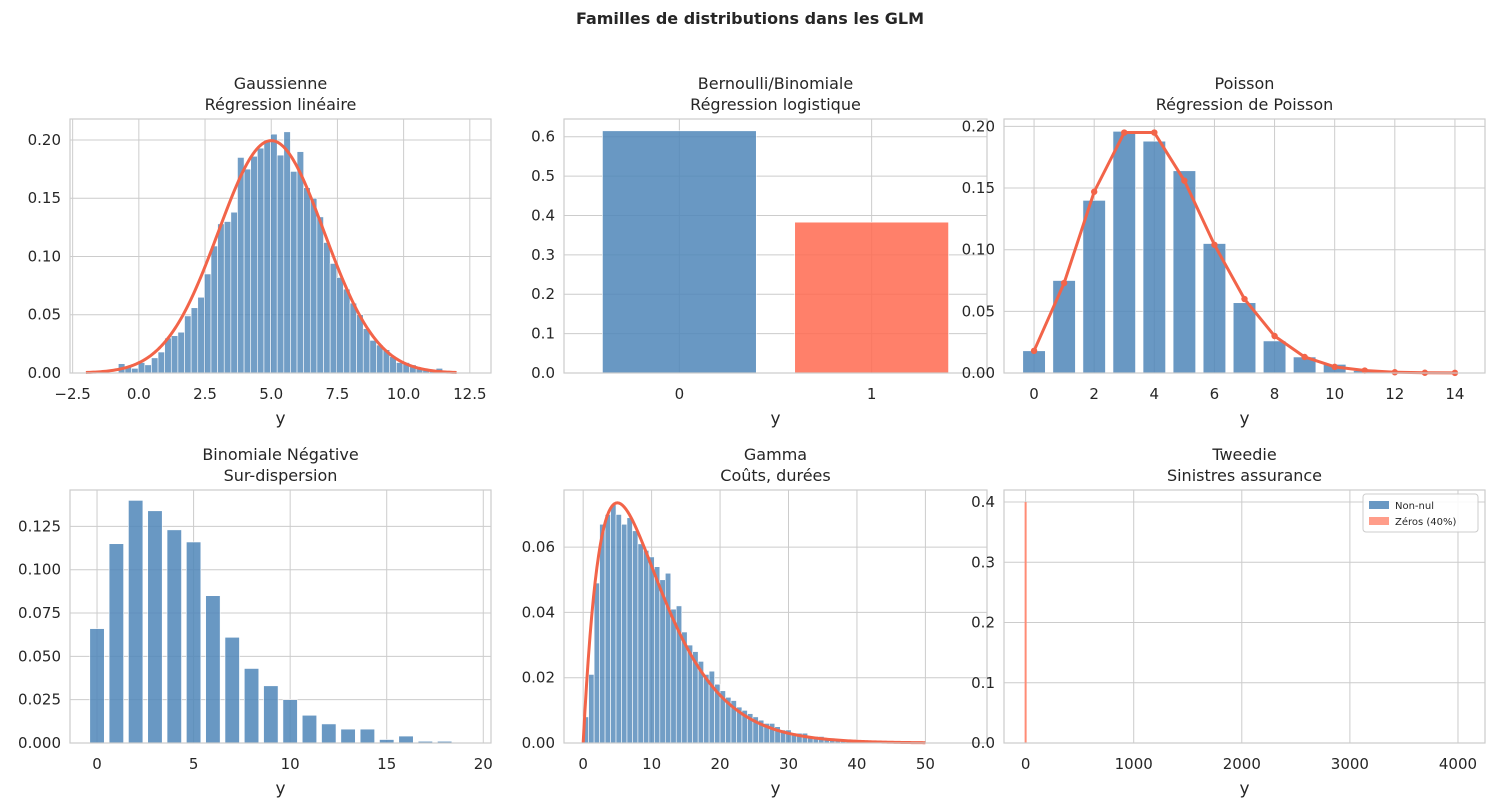  Describe the element at coordinates (543, 176) in the screenshot. I see `y-tick-label: 0.5` at that location.